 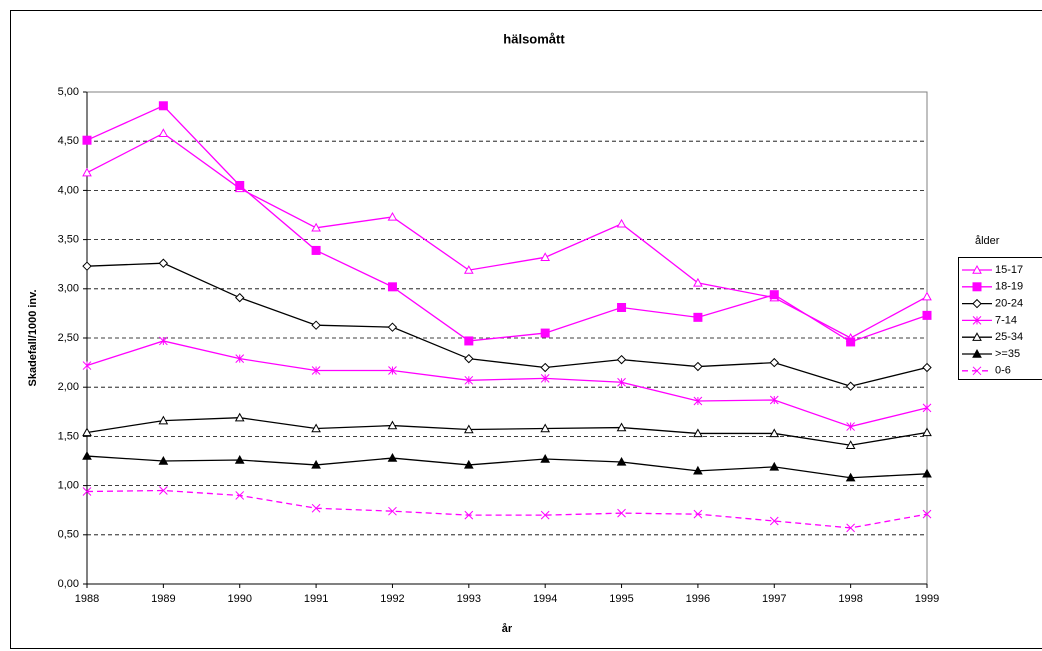 What do you see at coordinates (1009, 304) in the screenshot?
I see `legend-label: 20-24` at bounding box center [1009, 304].